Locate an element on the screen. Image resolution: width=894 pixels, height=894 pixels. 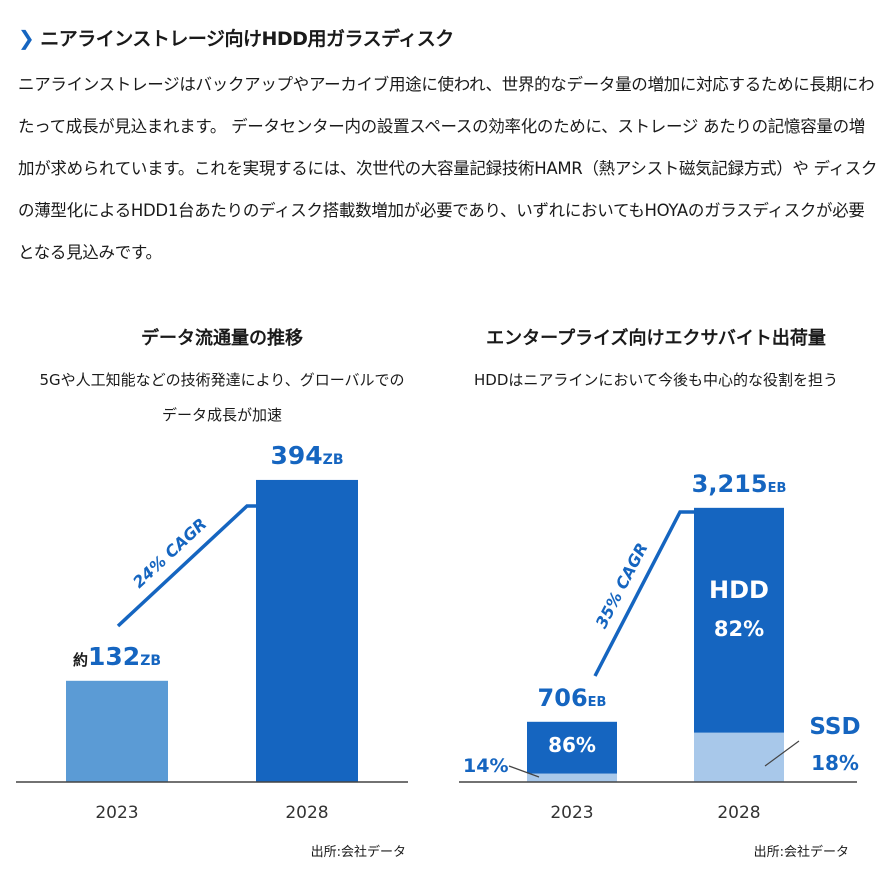
chart-subtitle: データ成長が加速 is located at coordinates (222, 415).